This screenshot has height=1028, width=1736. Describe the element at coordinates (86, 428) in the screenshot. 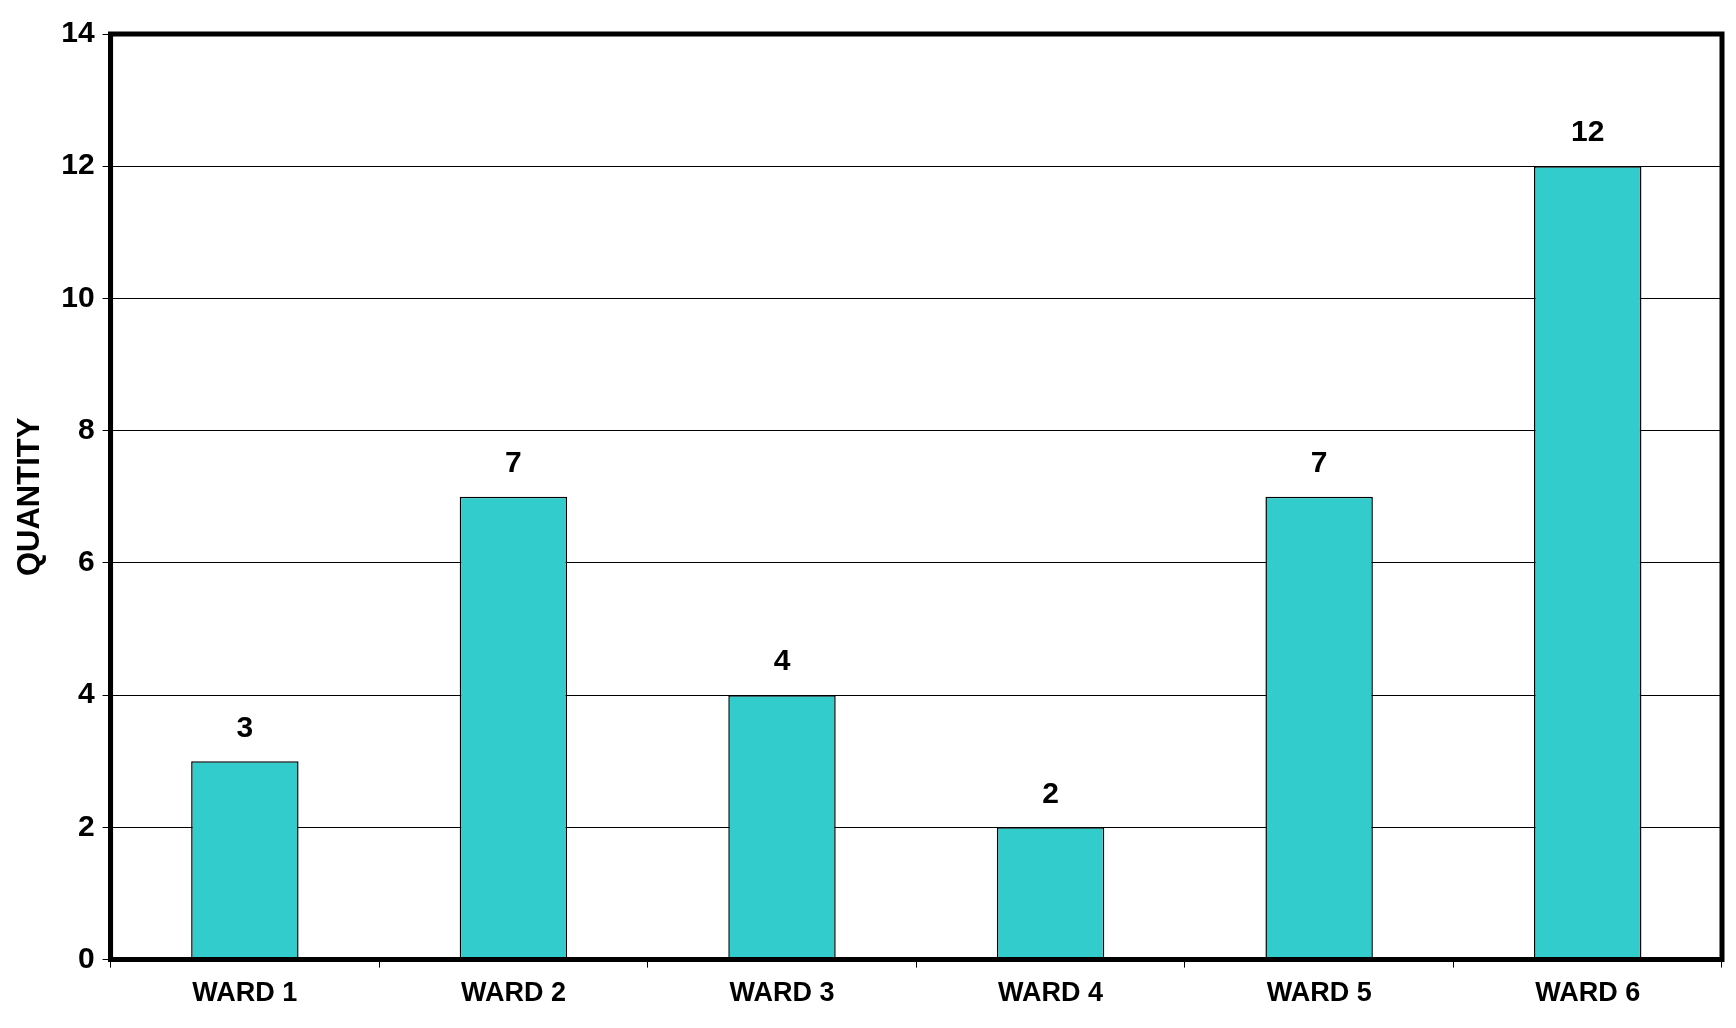

I see `y-tick-label: 8` at that location.